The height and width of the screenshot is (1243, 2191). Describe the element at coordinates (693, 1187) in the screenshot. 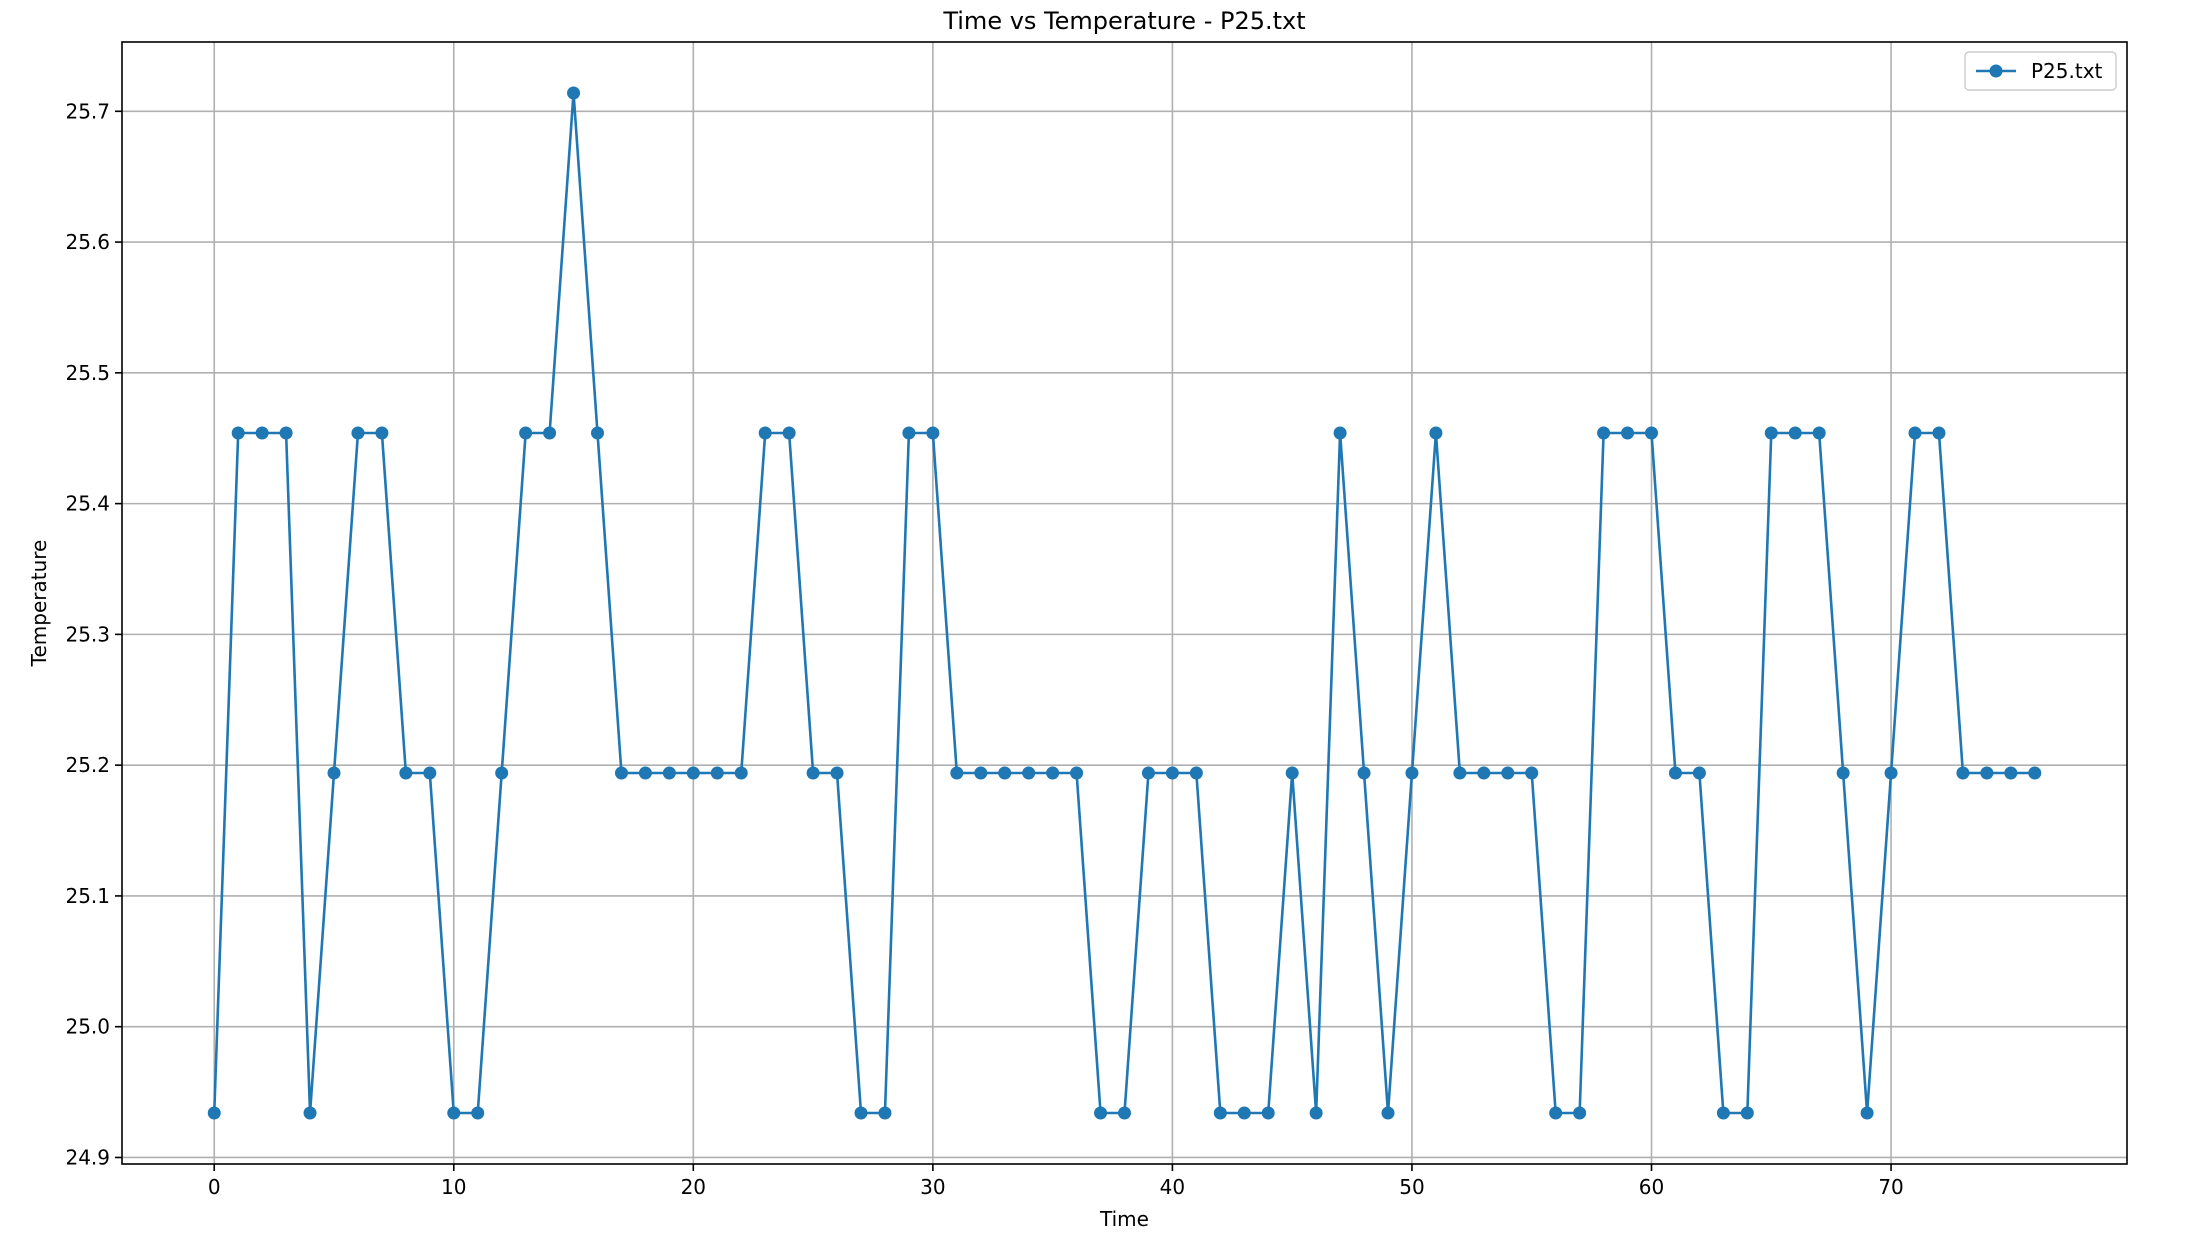

I see `x-tick-label: 20` at that location.